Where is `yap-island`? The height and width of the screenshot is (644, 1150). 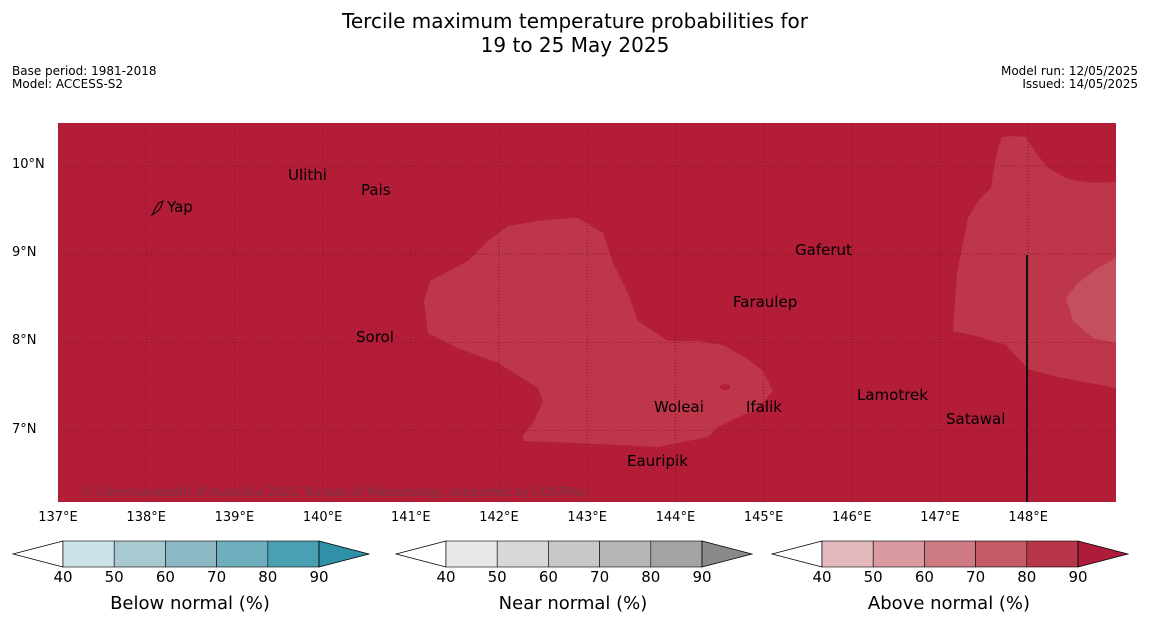 yap-island is located at coordinates (157, 208).